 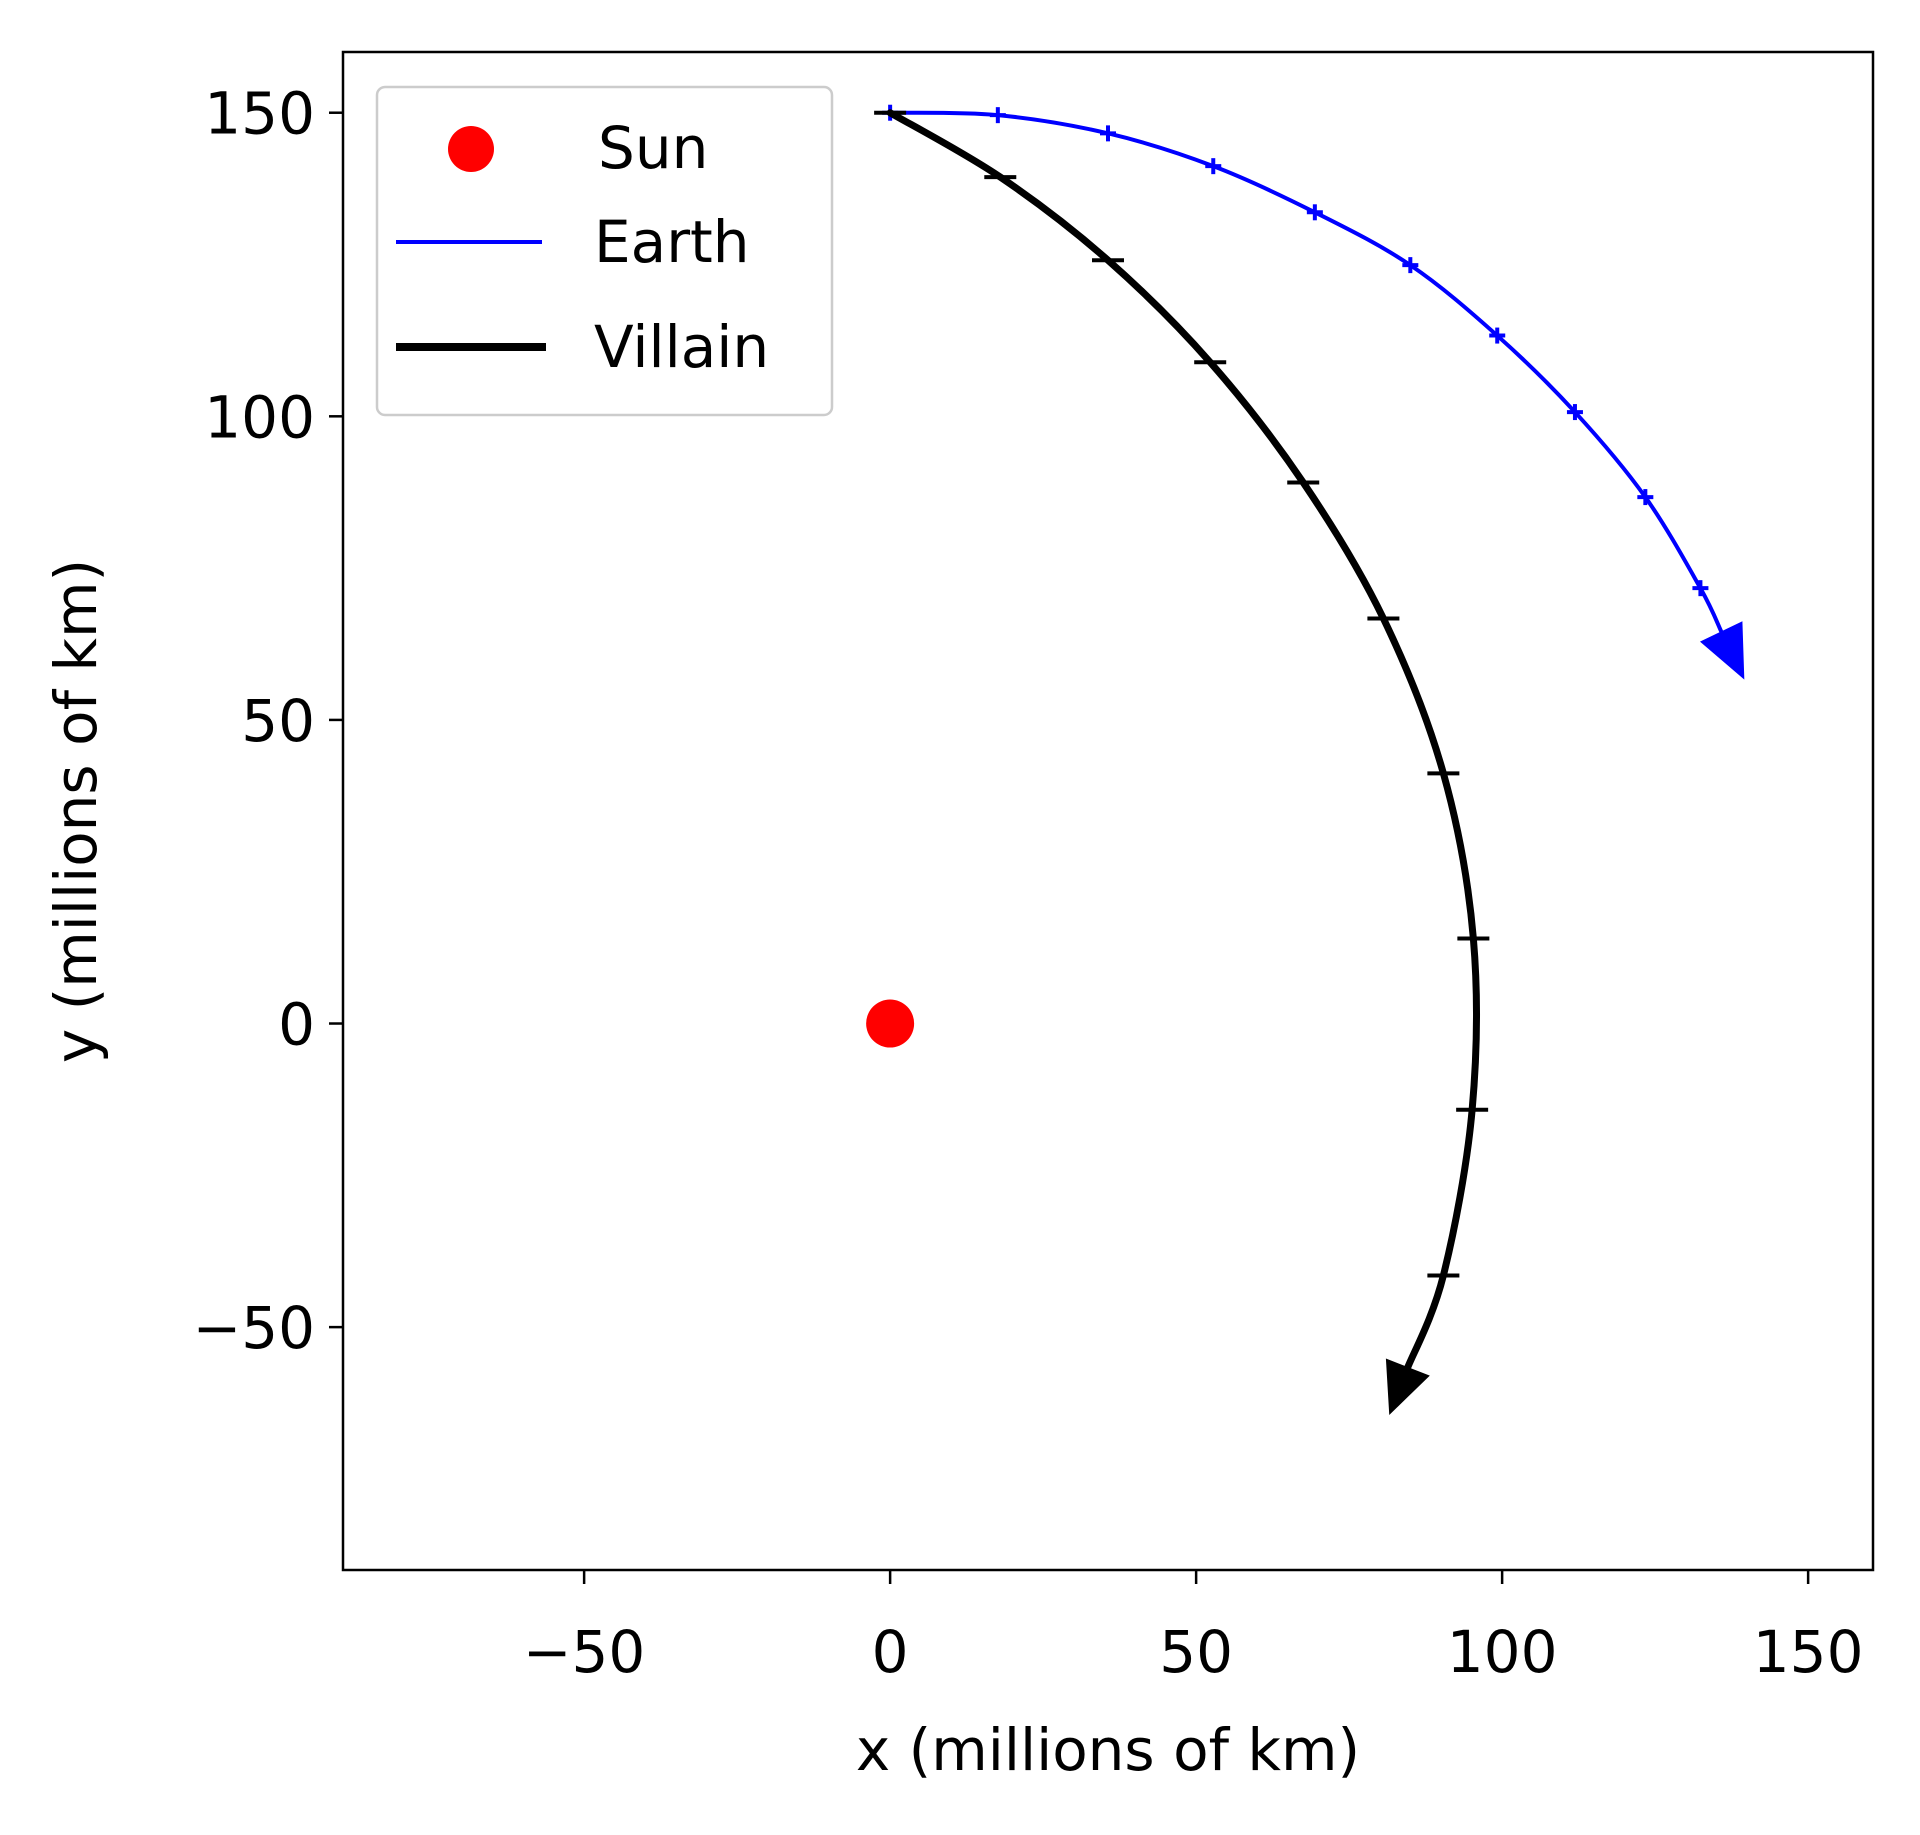 What do you see at coordinates (681, 347) in the screenshot?
I see `legend-label-villain: Villain` at bounding box center [681, 347].